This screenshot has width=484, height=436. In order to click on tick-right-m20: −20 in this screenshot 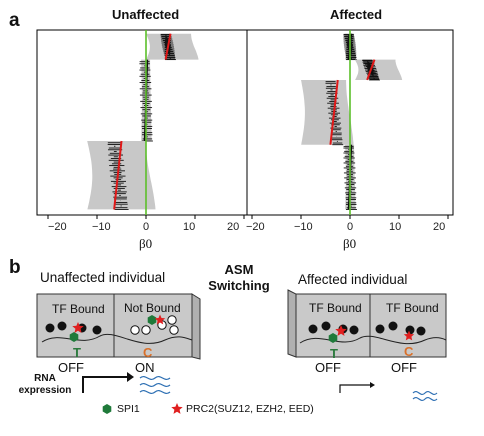, I will do `click(255, 227)`.